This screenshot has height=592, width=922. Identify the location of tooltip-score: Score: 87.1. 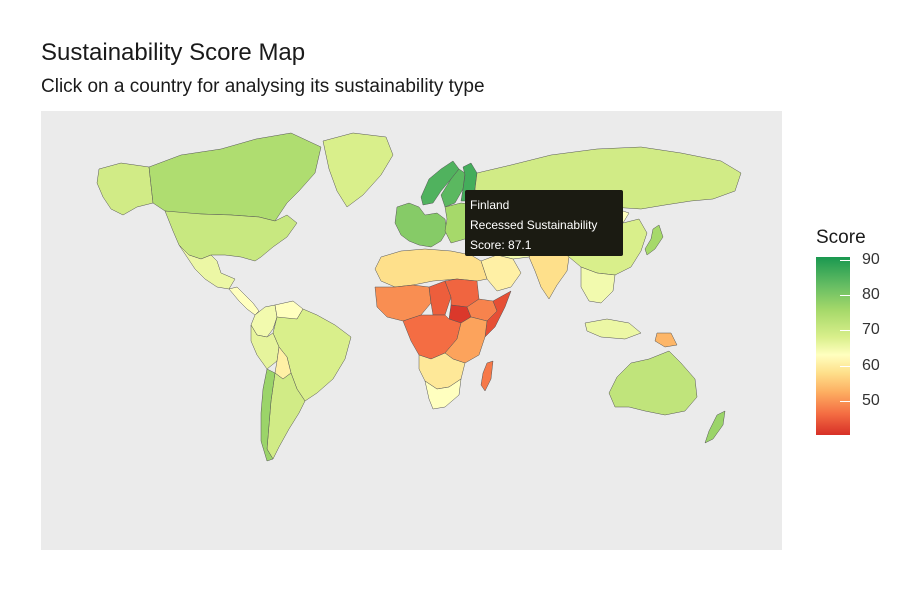
(501, 245).